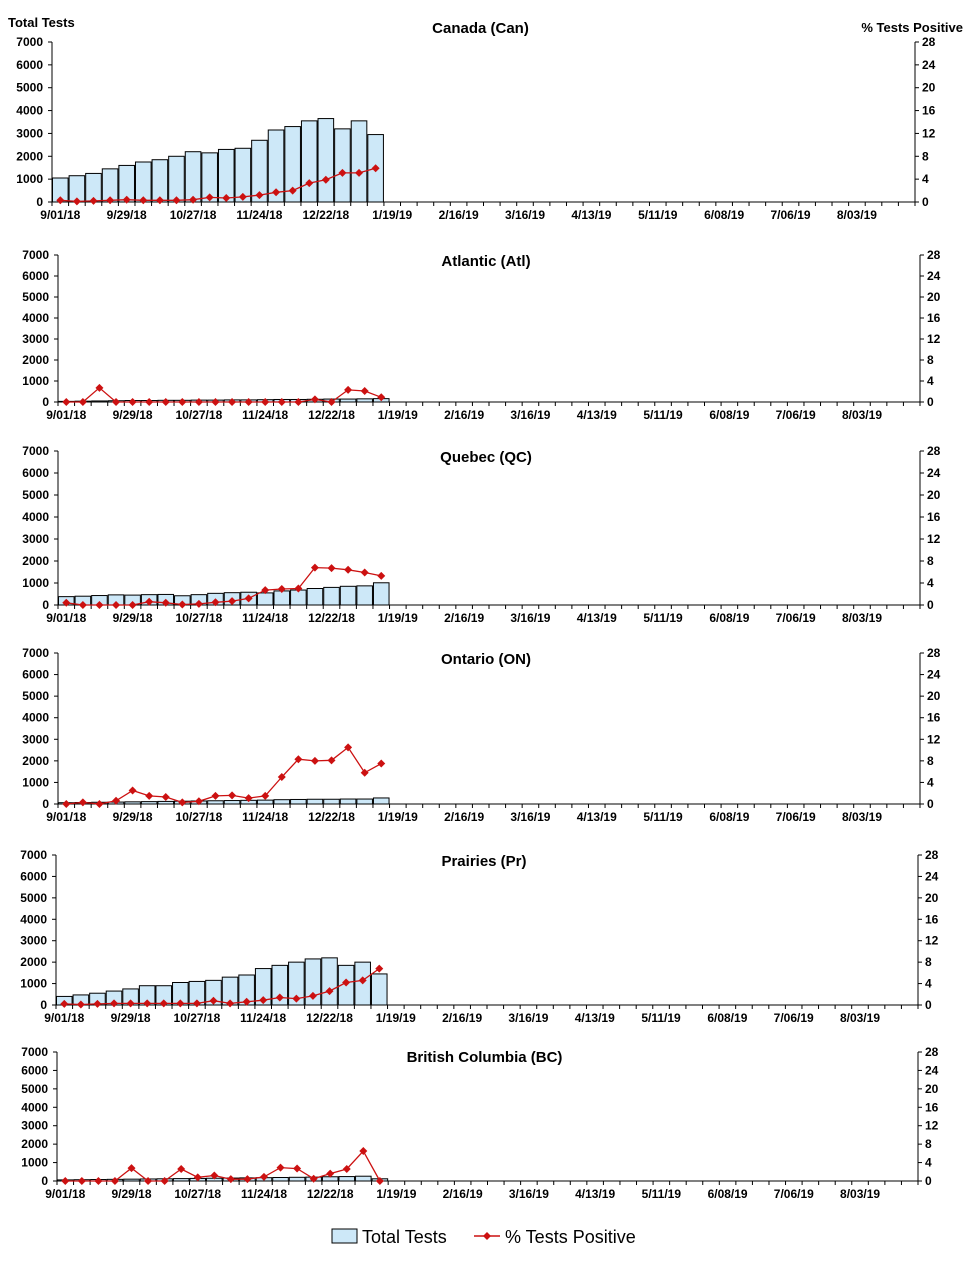 Image resolution: width=970 pixels, height=1264 pixels. I want to click on y-left-tick-label: 3000, so click(35, 739).